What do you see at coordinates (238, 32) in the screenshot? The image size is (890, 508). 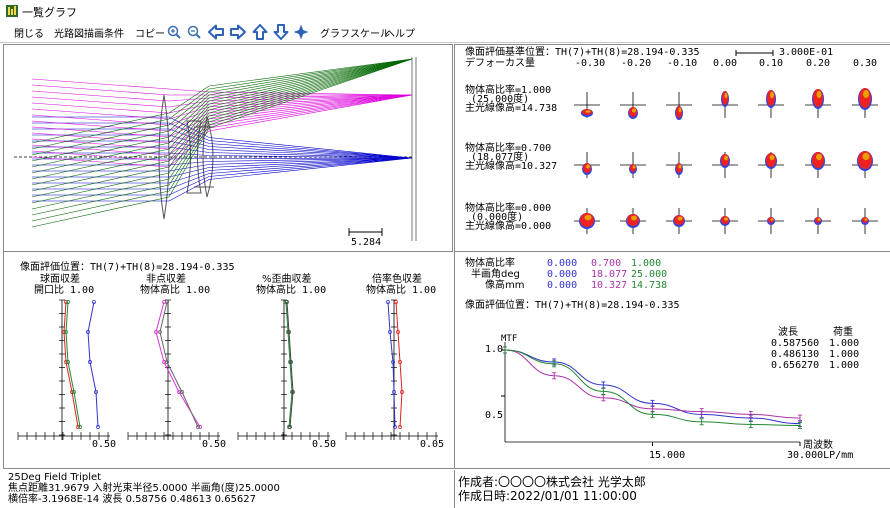 I see `arrow-right-icon` at bounding box center [238, 32].